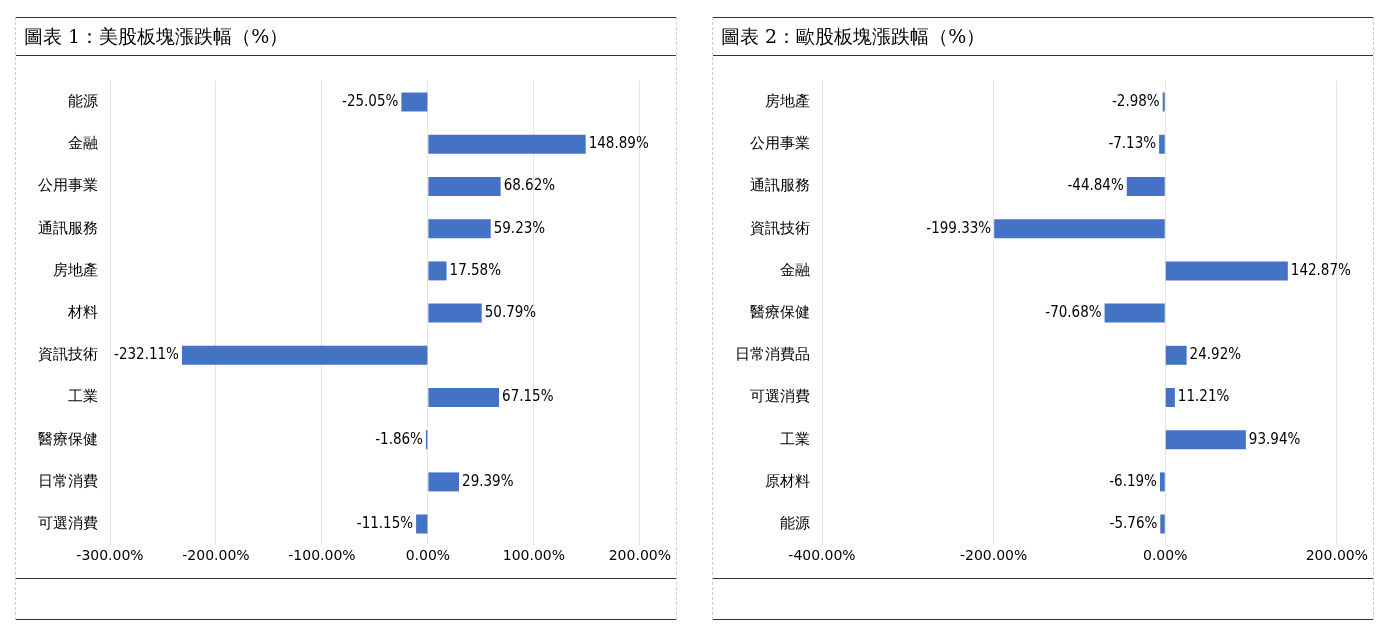  I want to click on data-label: 29.39%, so click(488, 480).